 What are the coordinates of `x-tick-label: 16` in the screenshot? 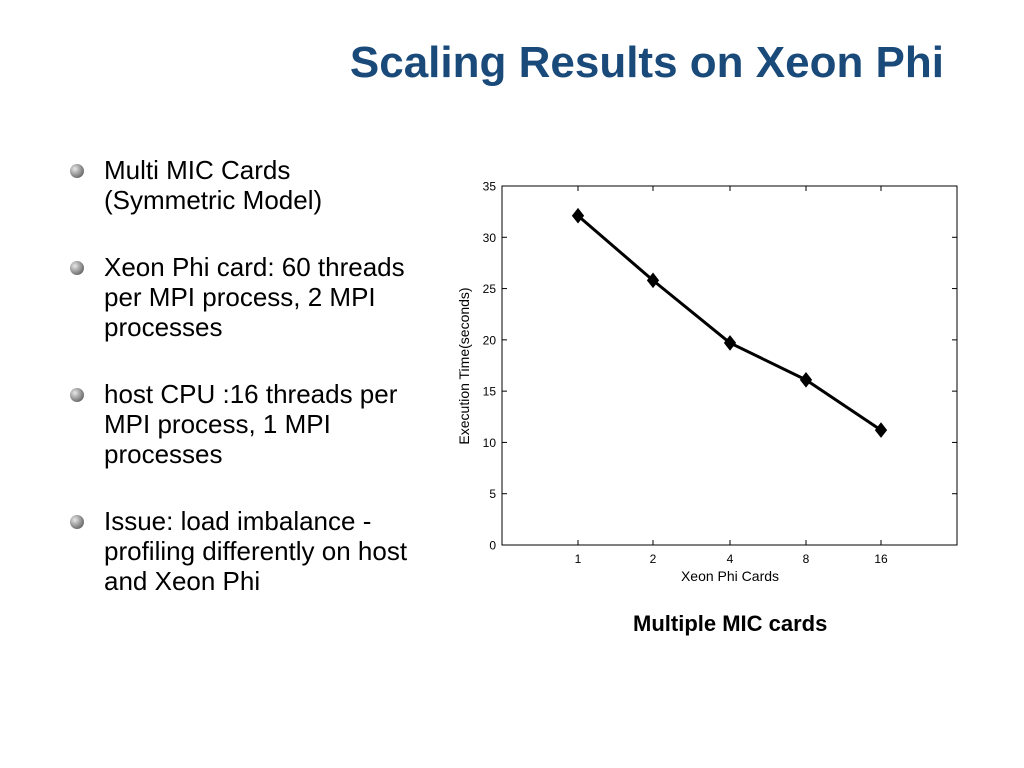 It's located at (881, 559).